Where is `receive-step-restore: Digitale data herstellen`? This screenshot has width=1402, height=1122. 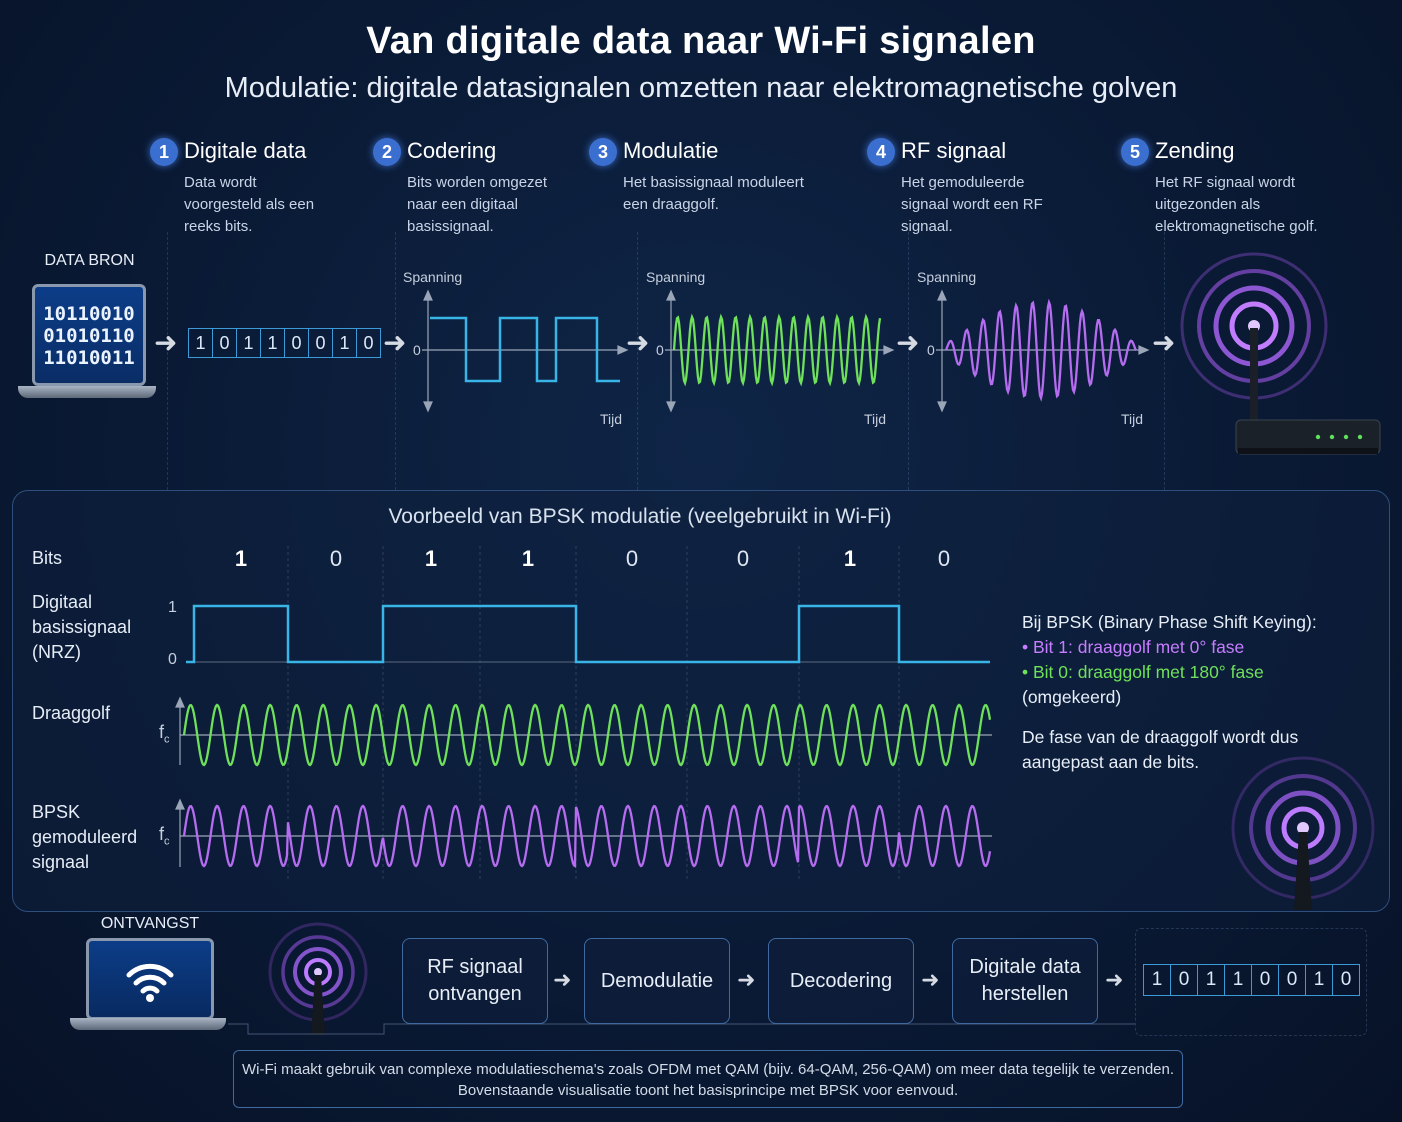
receive-step-restore: Digitale data herstellen is located at coordinates (1025, 981).